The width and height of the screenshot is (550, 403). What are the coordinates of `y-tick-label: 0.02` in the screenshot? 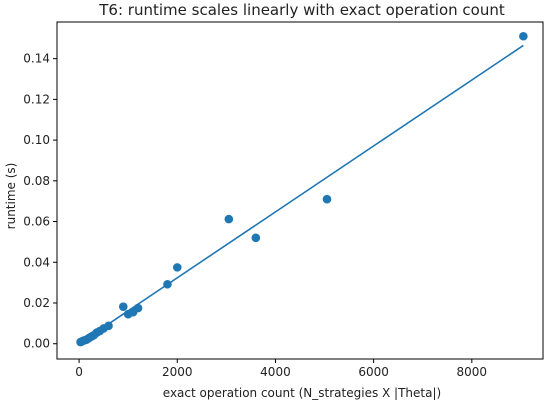 It's located at (36, 303).